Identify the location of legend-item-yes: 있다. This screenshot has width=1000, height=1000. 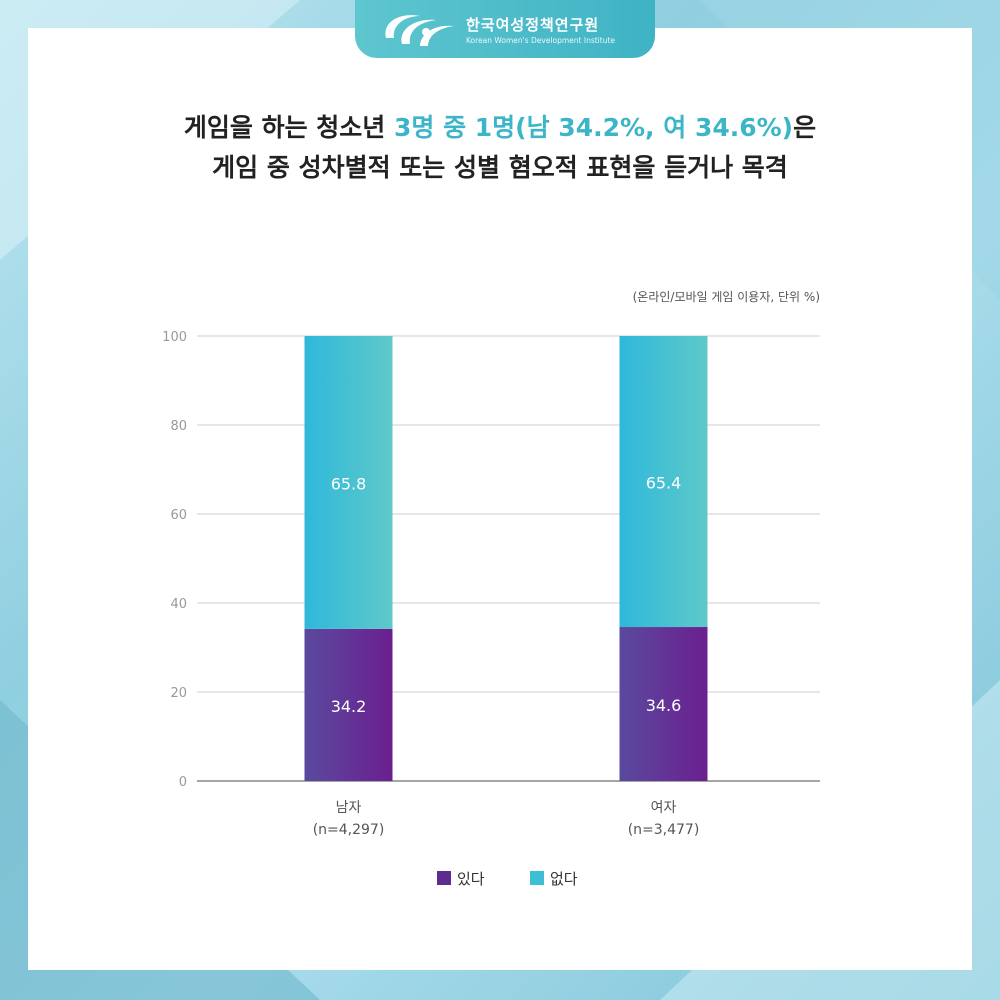
(461, 878).